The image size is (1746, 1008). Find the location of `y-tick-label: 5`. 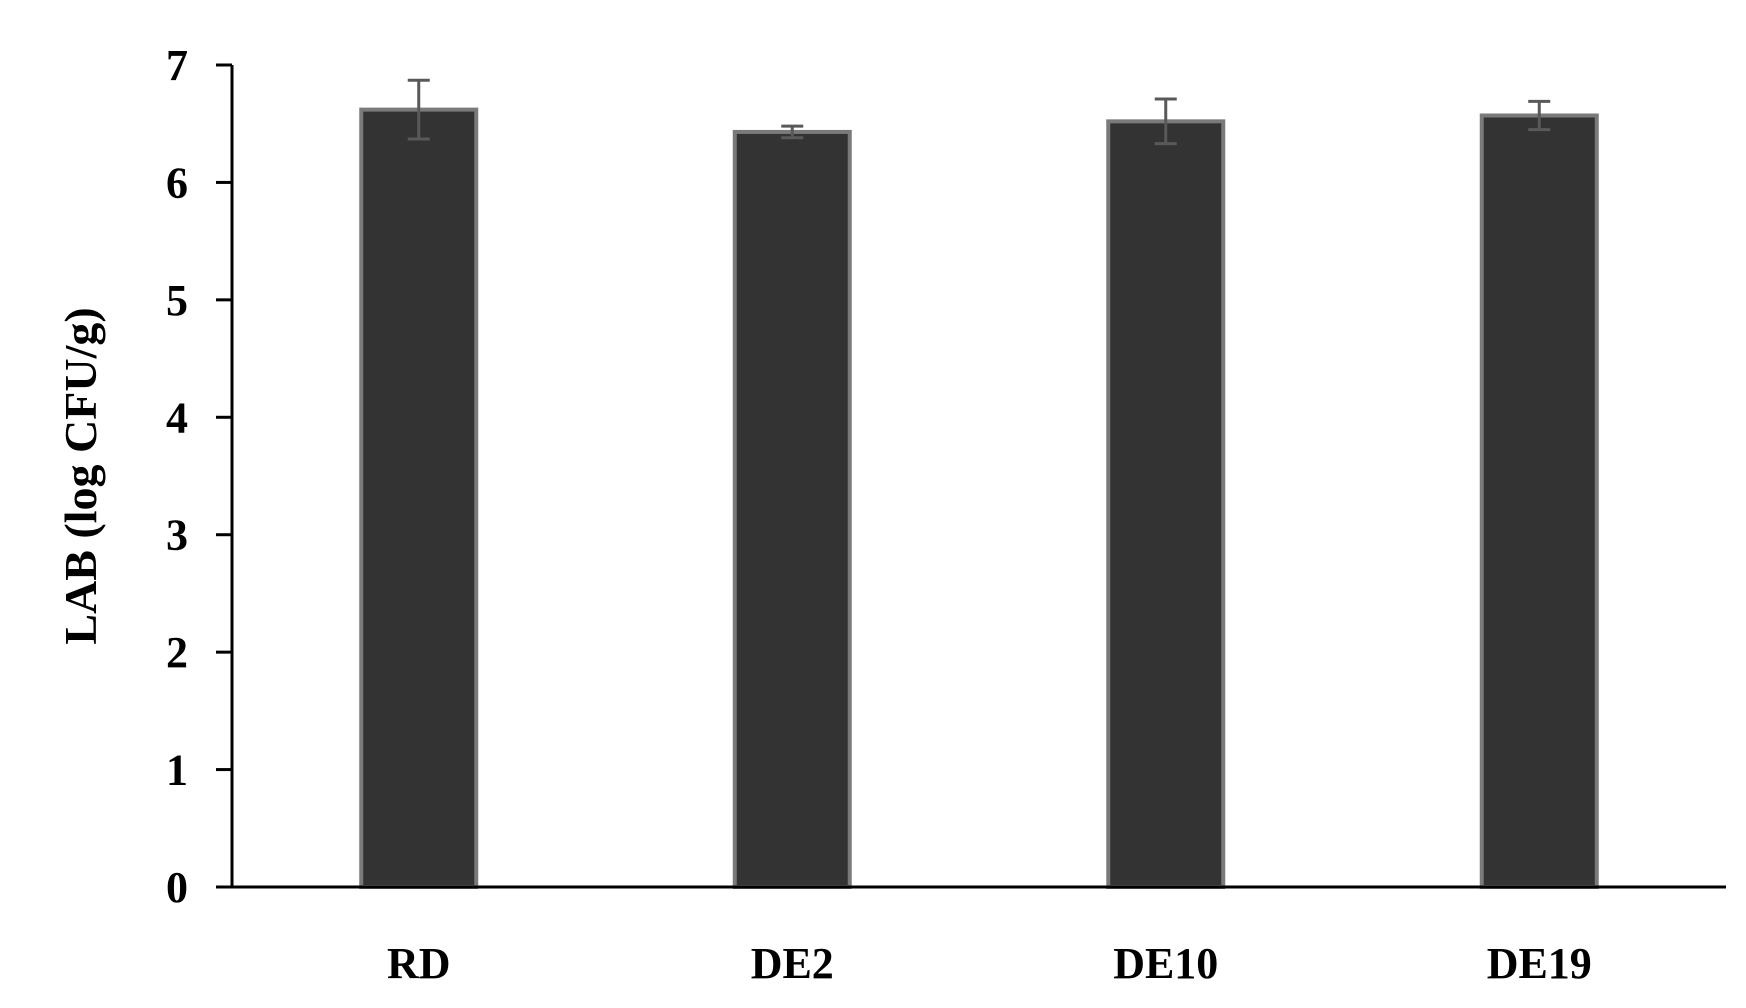

y-tick-label: 5 is located at coordinates (177, 300).